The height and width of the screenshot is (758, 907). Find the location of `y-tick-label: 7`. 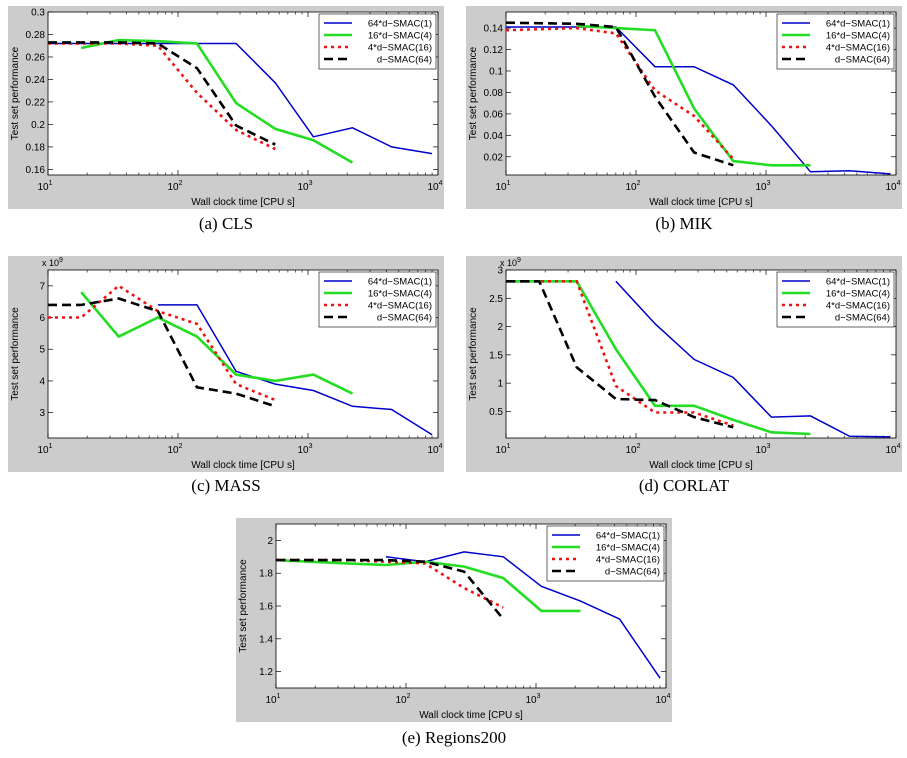

y-tick-label: 7 is located at coordinates (42, 286).